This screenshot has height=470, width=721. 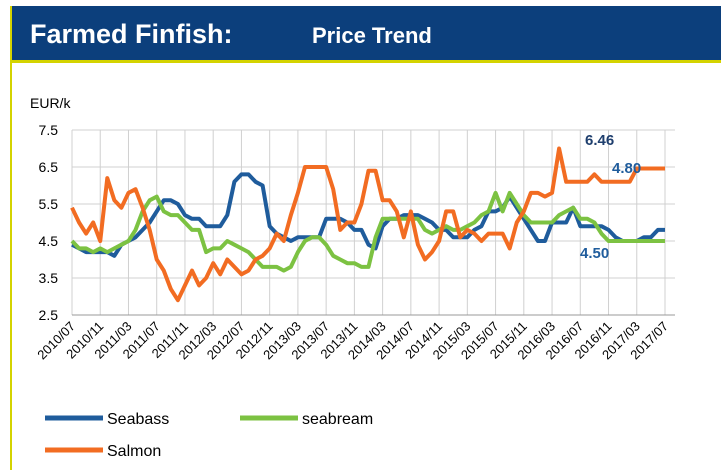 I want to click on y-tick-label: 7.5, so click(x=49, y=130).